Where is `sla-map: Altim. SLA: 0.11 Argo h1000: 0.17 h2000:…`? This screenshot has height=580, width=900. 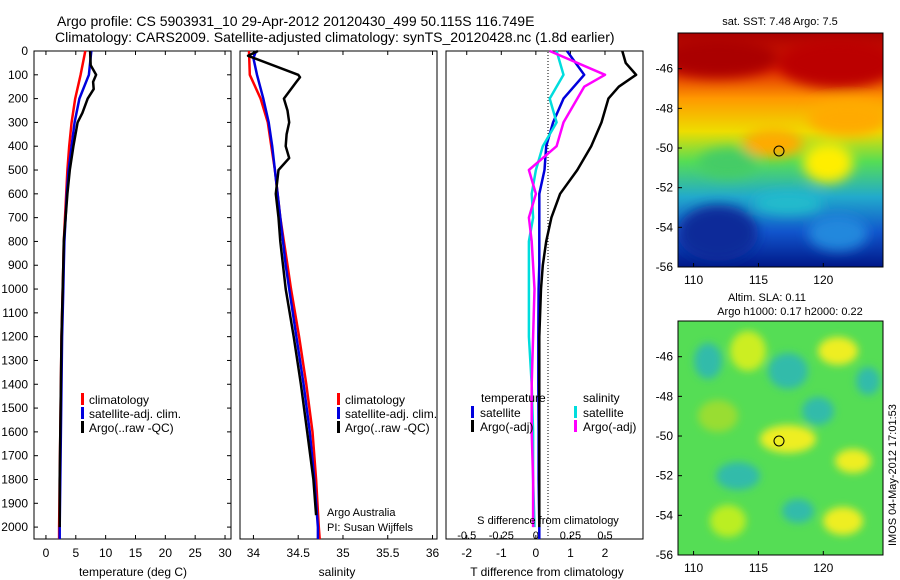
sla-map: Altim. SLA: 0.11 Argo h1000: 0.17 h2000:… is located at coordinates (770, 433).